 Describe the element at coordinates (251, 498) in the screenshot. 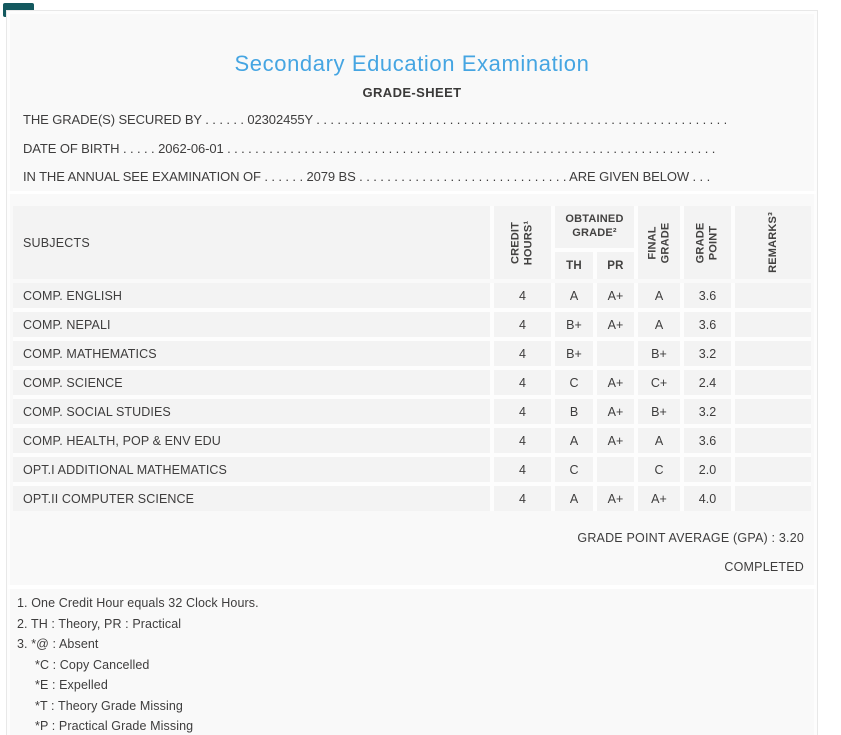

I see `subject-cell: OPT.II COMPUTER SCIENCE` at that location.